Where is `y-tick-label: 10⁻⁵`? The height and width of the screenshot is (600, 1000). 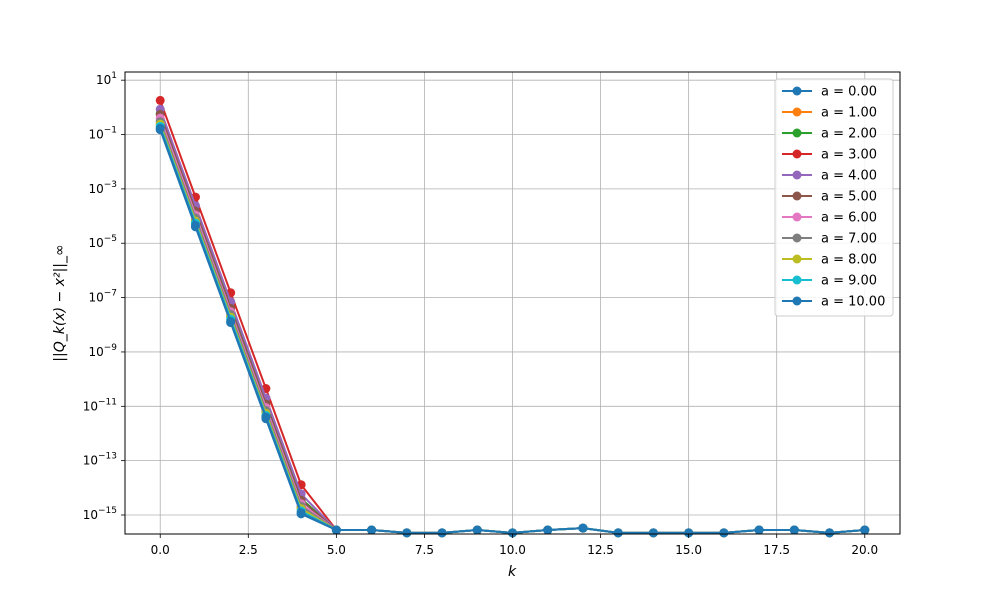
y-tick-label: 10⁻⁵ is located at coordinates (102, 242).